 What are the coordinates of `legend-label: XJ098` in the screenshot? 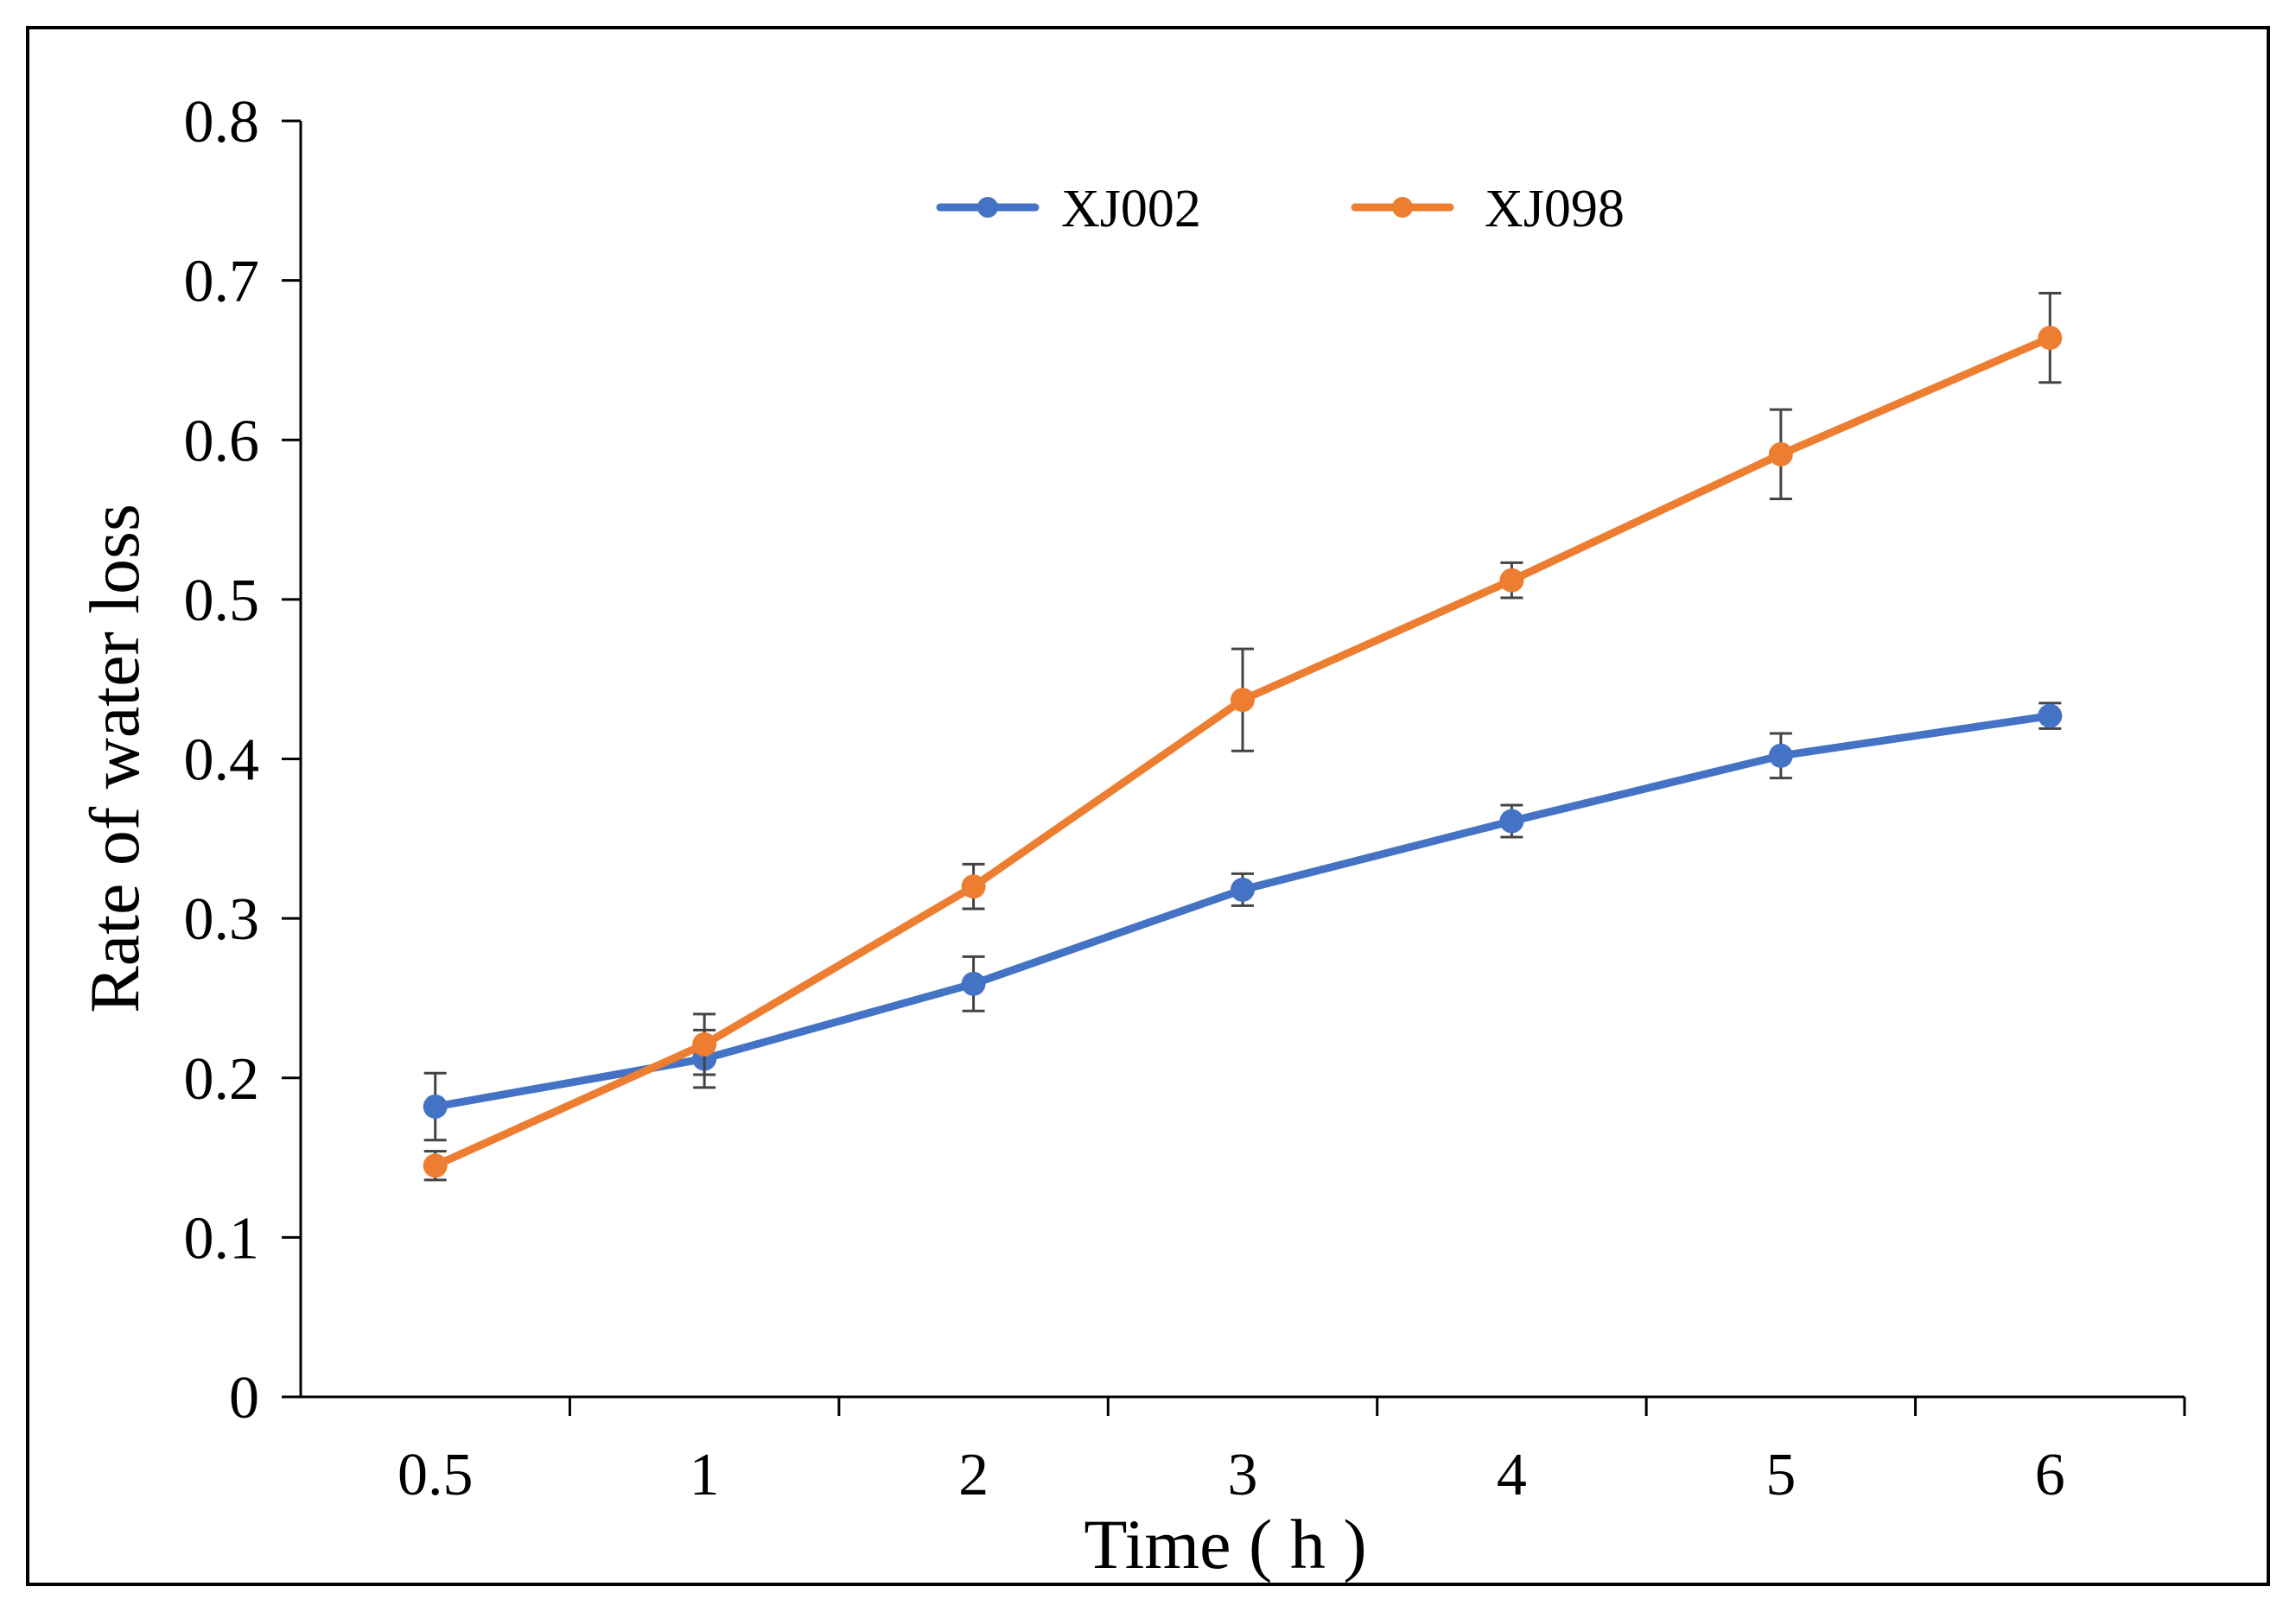 It's located at (1555, 209).